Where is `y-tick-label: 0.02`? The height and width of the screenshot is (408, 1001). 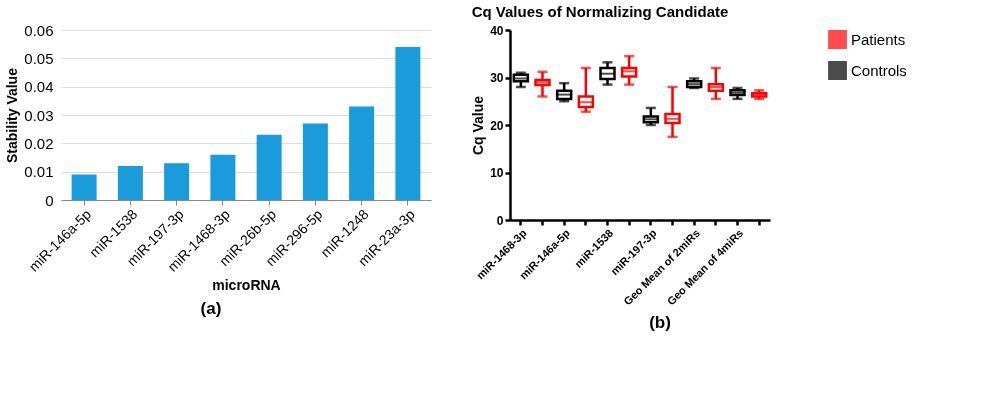 y-tick-label: 0.02 is located at coordinates (39, 143).